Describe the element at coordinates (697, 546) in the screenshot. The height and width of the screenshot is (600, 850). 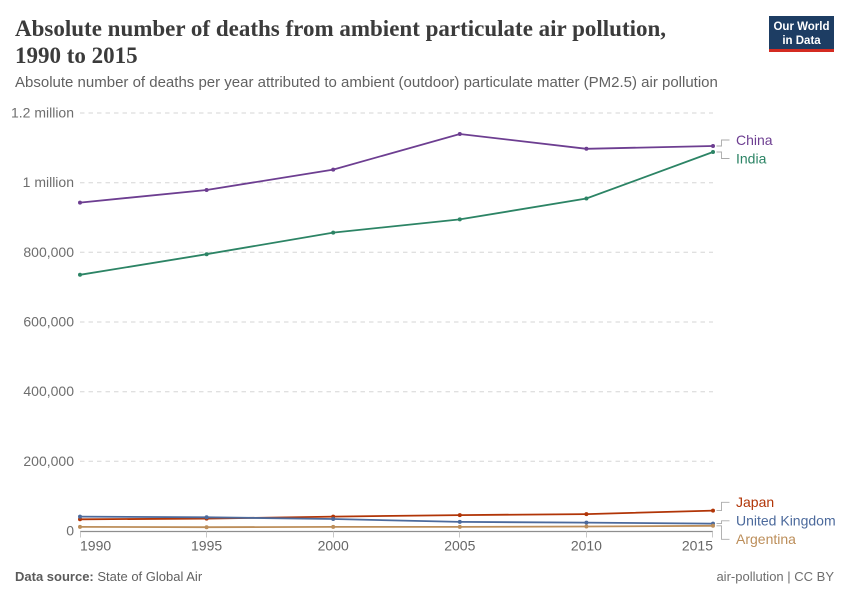
I see `svg-text: 2015` at that location.